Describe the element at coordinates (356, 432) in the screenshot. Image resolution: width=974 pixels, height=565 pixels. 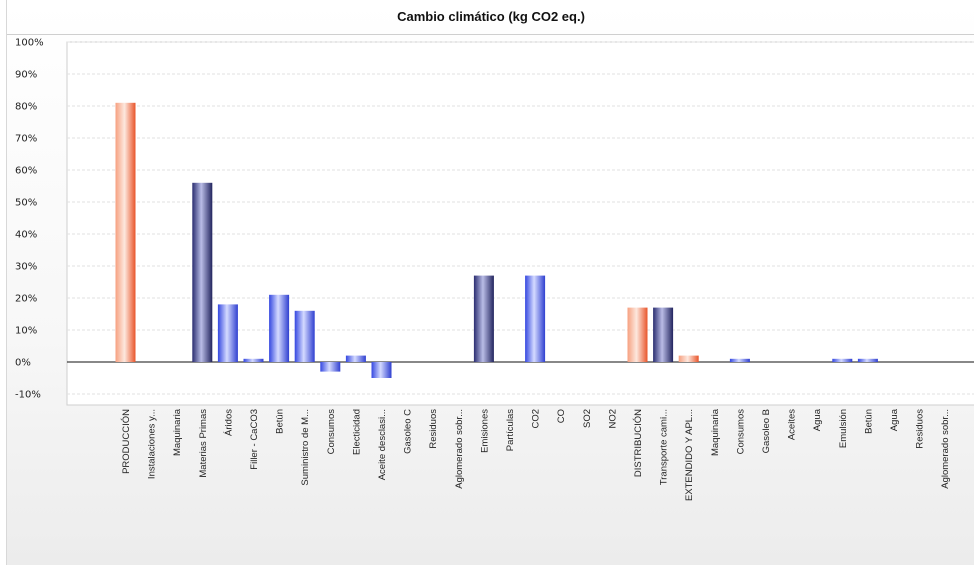
I see `x-tick-label: Electicidad` at that location.